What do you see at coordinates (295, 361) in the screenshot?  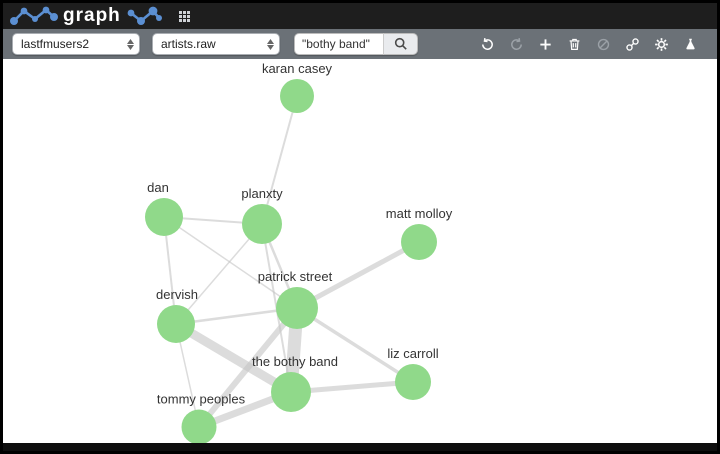 I see `node-label-bothy: the bothy band` at bounding box center [295, 361].